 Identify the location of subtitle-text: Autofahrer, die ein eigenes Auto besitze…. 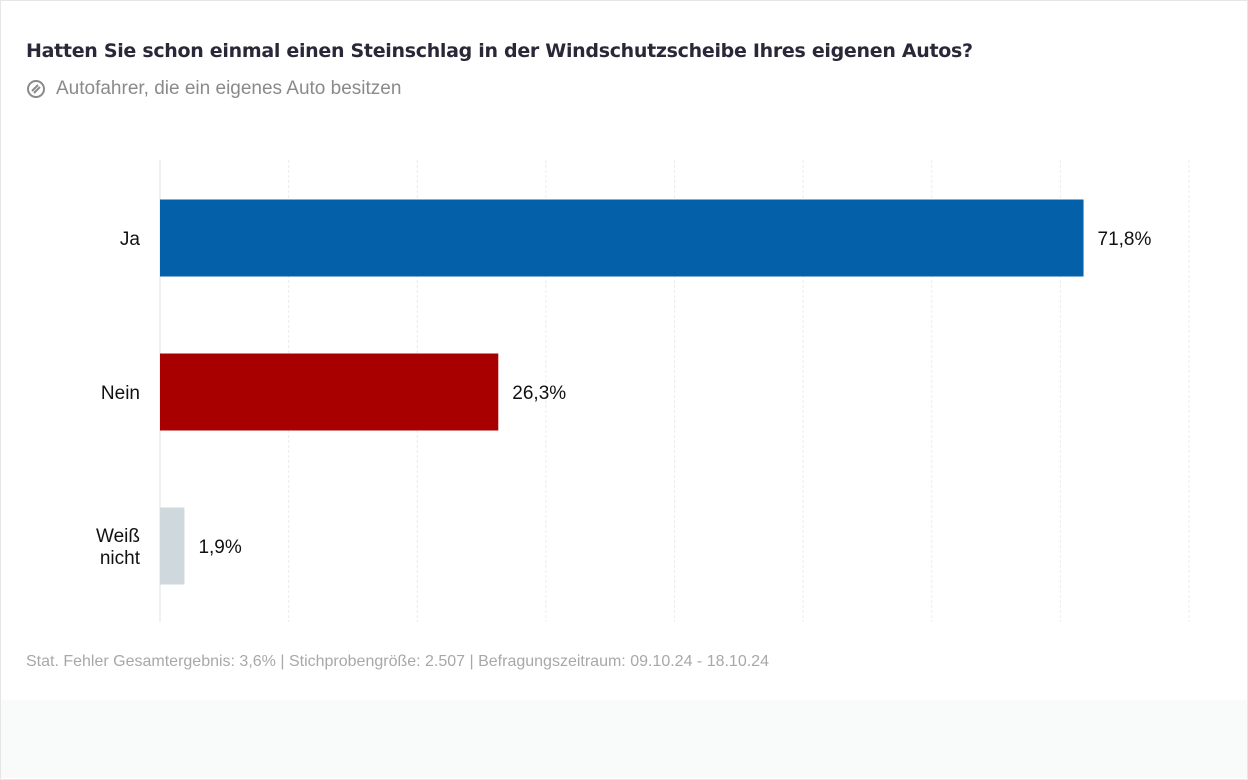
(229, 88).